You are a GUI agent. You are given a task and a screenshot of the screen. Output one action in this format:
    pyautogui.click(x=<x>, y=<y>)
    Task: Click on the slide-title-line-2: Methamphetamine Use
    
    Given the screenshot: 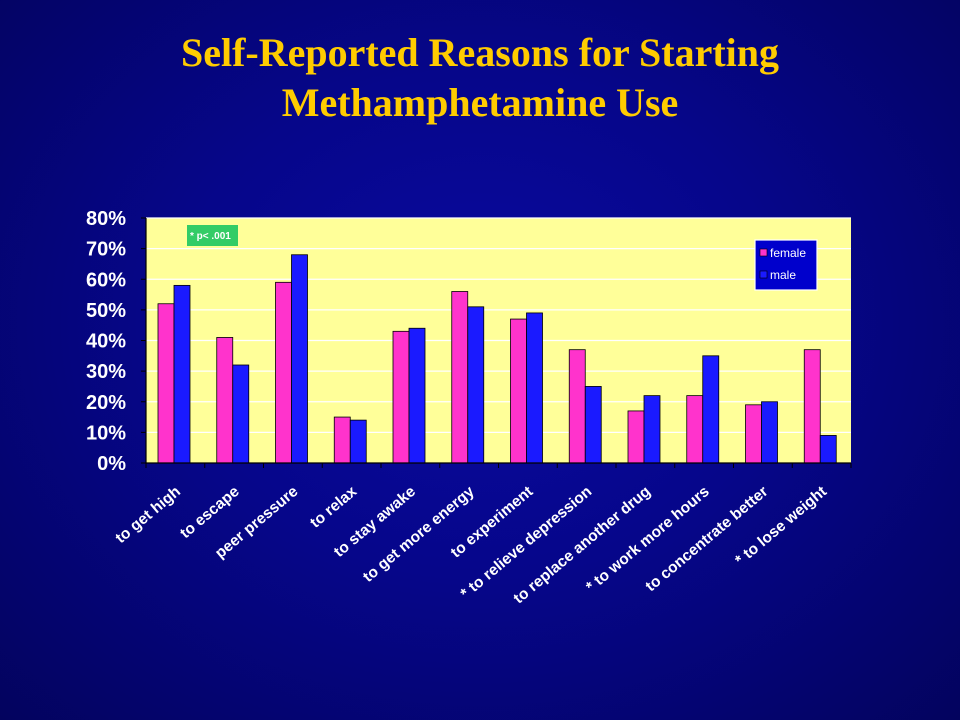 What is the action you would take?
    pyautogui.click(x=480, y=102)
    